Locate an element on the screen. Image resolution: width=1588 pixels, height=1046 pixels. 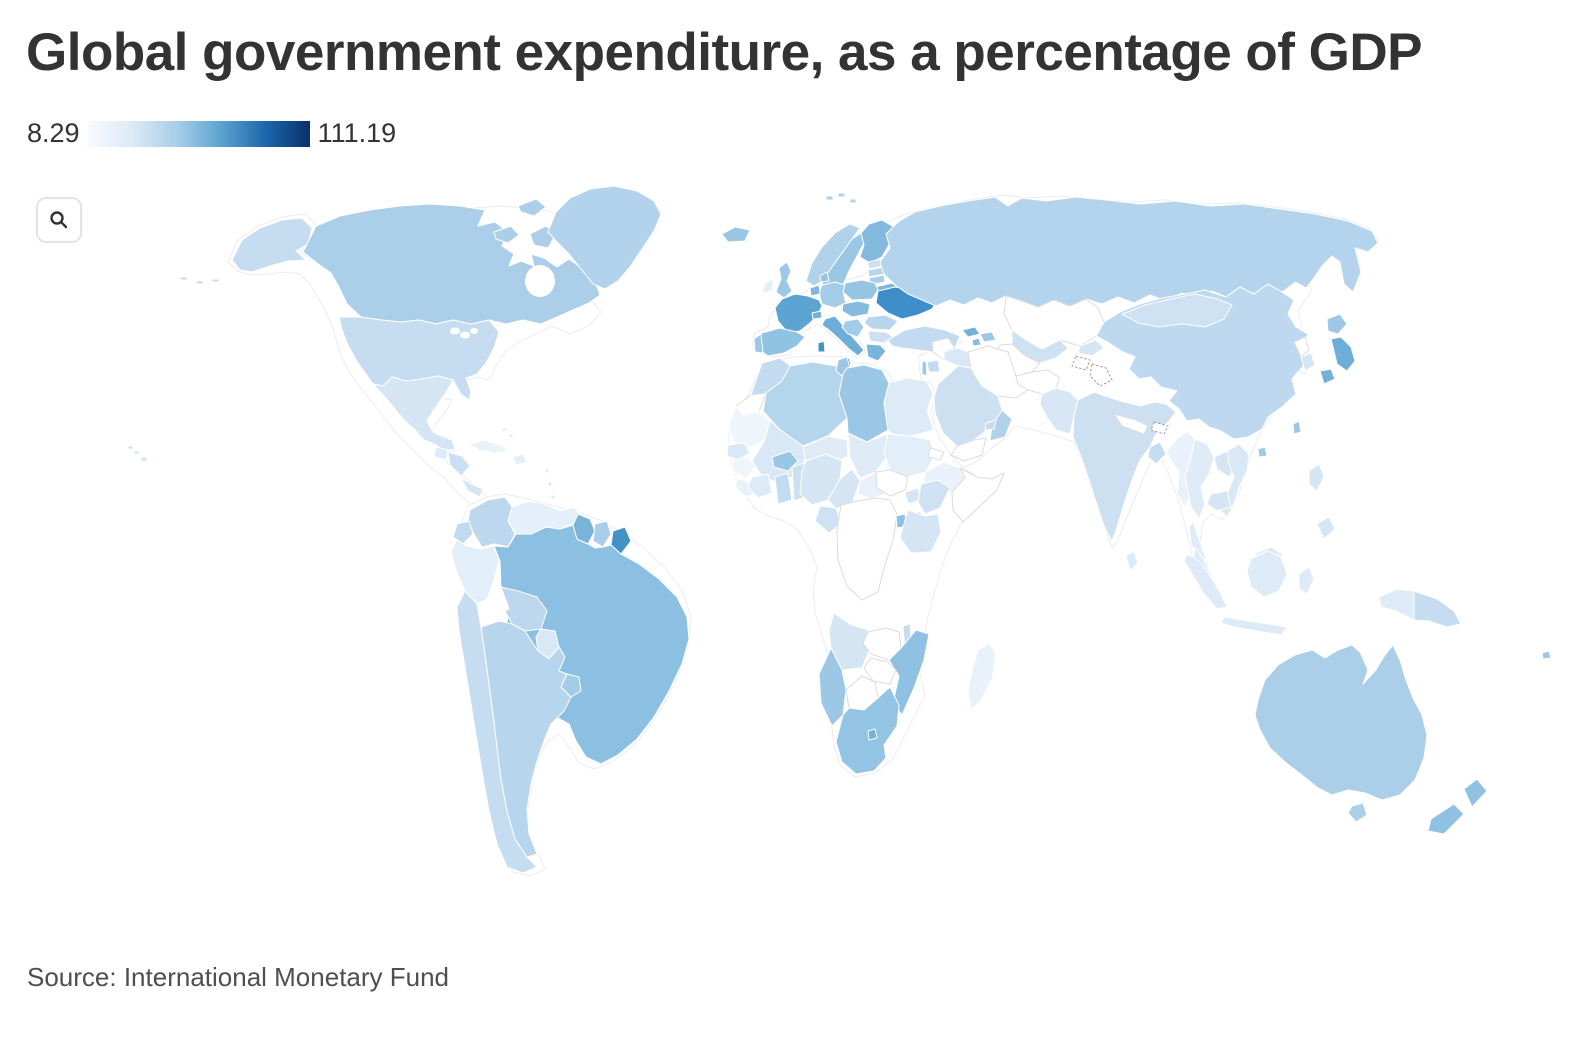
country-portugal is located at coordinates (758, 343).